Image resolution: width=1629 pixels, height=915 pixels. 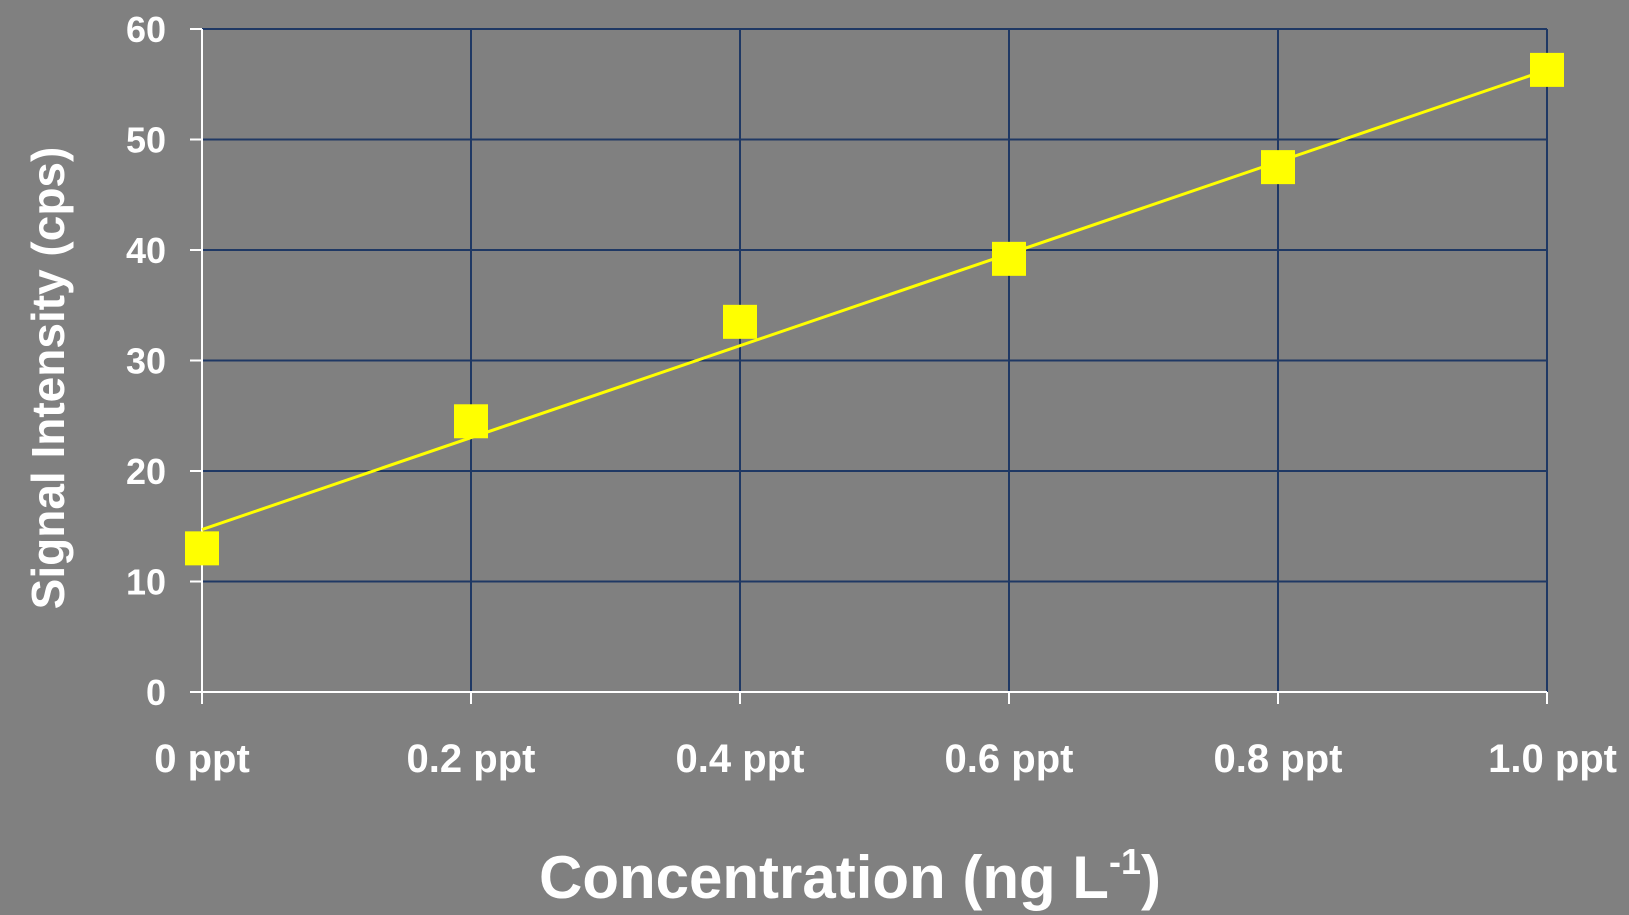 What do you see at coordinates (885, 759) in the screenshot?
I see `x-tick-labels: 0 ppt 0.2 ppt 0.4 ppt 0.6 ppt 0.8 ppt 1.0 ppt` at bounding box center [885, 759].